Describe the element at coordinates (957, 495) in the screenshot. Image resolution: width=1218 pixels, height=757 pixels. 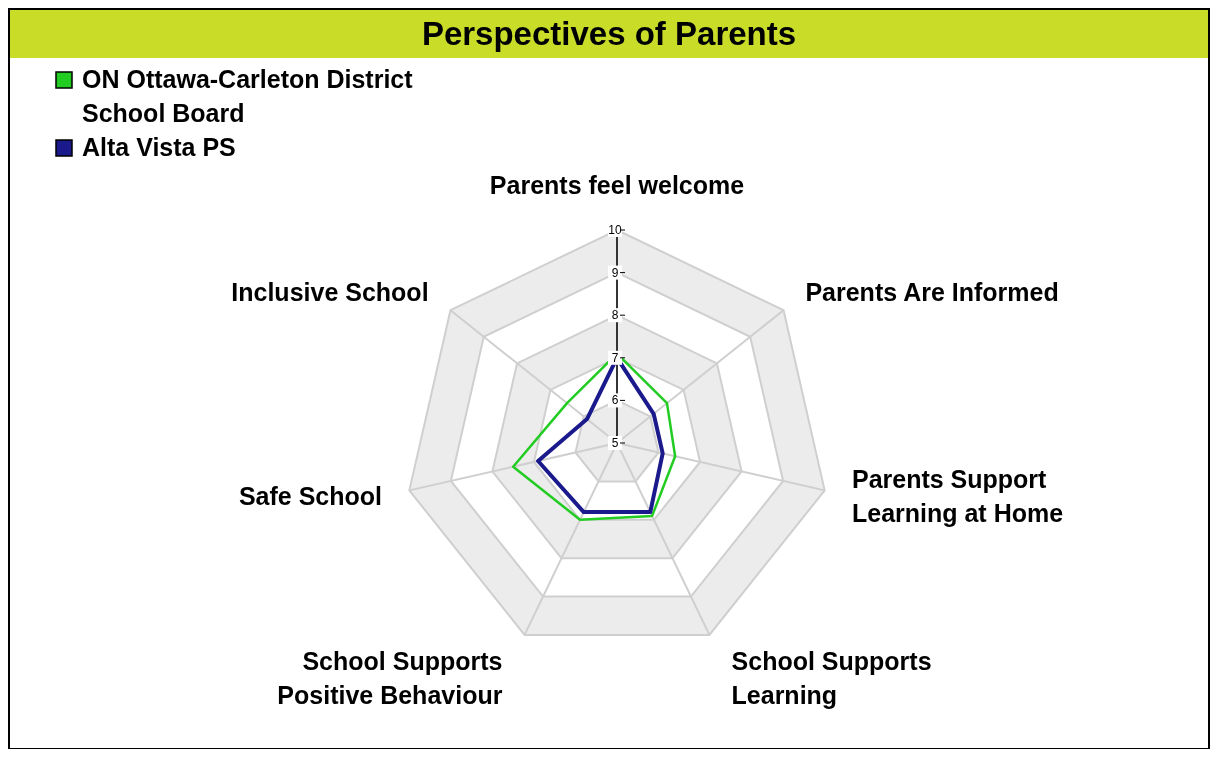
I see `spoke-label: Parents Support Learning at Home` at that location.